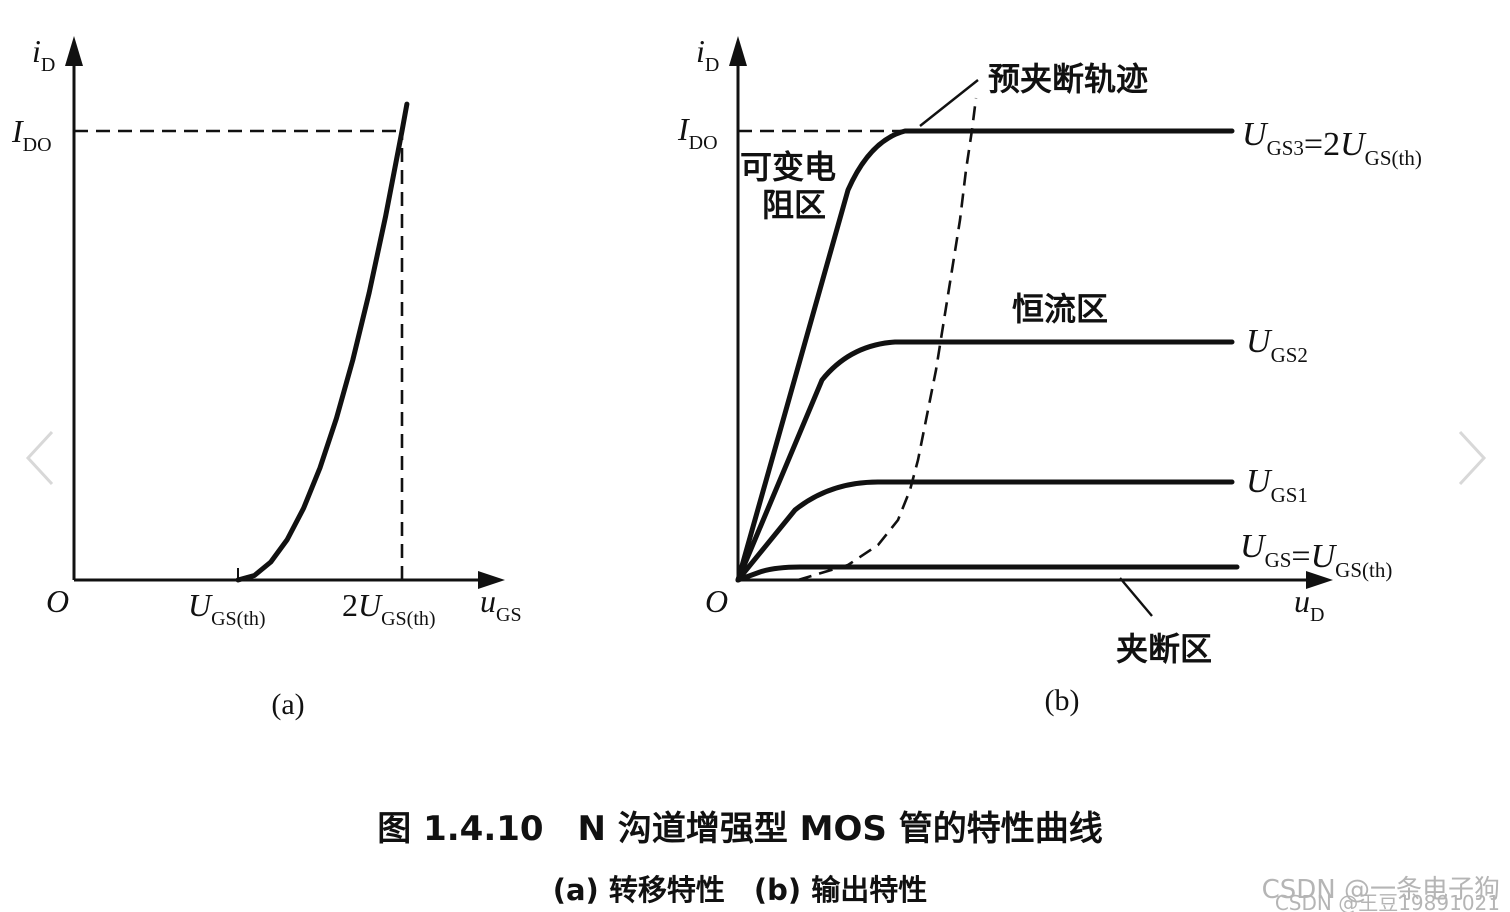  What do you see at coordinates (707, 54) in the screenshot?
I see `y-axis-label-b: iD` at bounding box center [707, 54].